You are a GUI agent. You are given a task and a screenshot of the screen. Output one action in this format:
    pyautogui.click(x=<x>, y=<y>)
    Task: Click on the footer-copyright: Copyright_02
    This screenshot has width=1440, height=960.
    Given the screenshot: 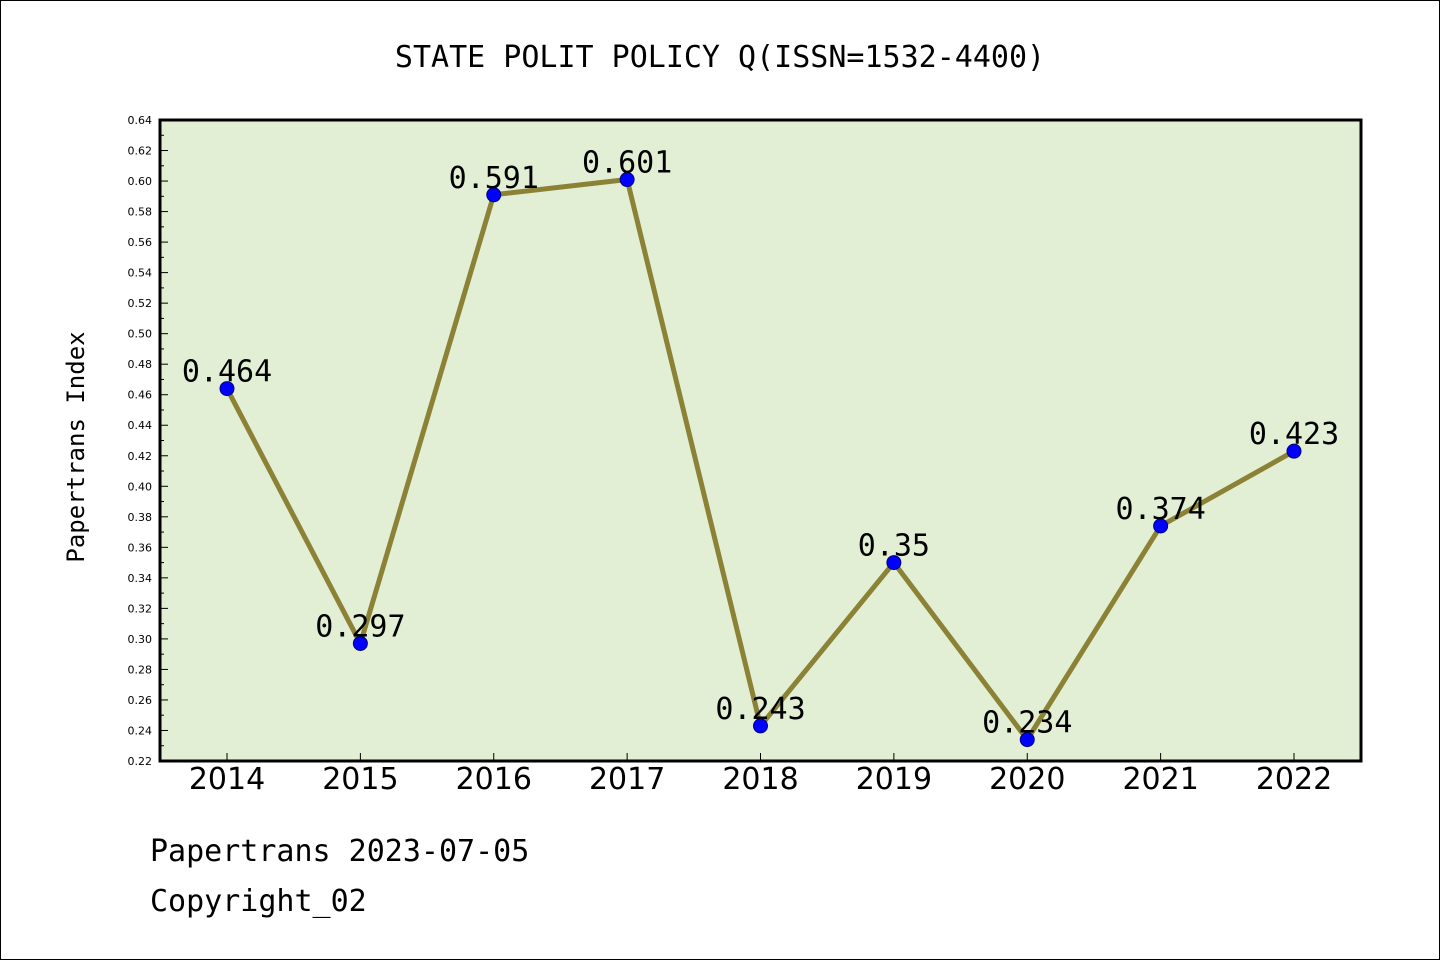 What is the action you would take?
    pyautogui.click(x=258, y=901)
    